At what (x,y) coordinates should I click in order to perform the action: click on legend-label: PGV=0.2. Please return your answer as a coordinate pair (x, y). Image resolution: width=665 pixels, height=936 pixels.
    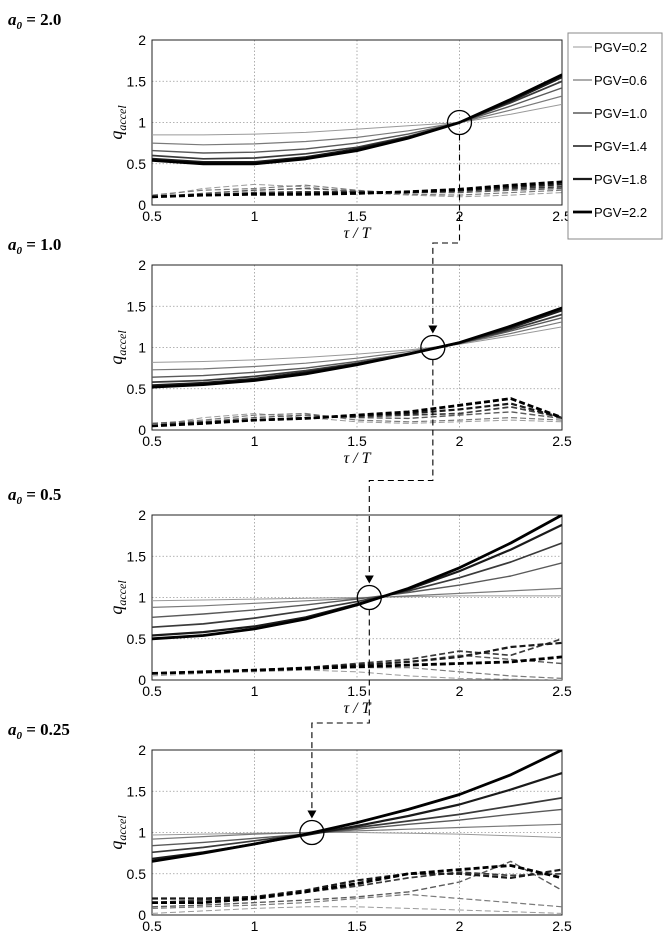
    Looking at the image, I should click on (620, 47).